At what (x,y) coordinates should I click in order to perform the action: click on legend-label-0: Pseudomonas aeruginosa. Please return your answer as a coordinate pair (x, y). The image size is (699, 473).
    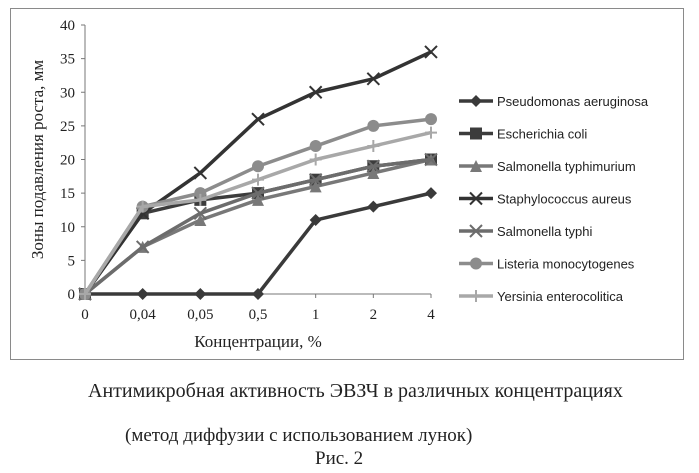
    Looking at the image, I should click on (573, 101).